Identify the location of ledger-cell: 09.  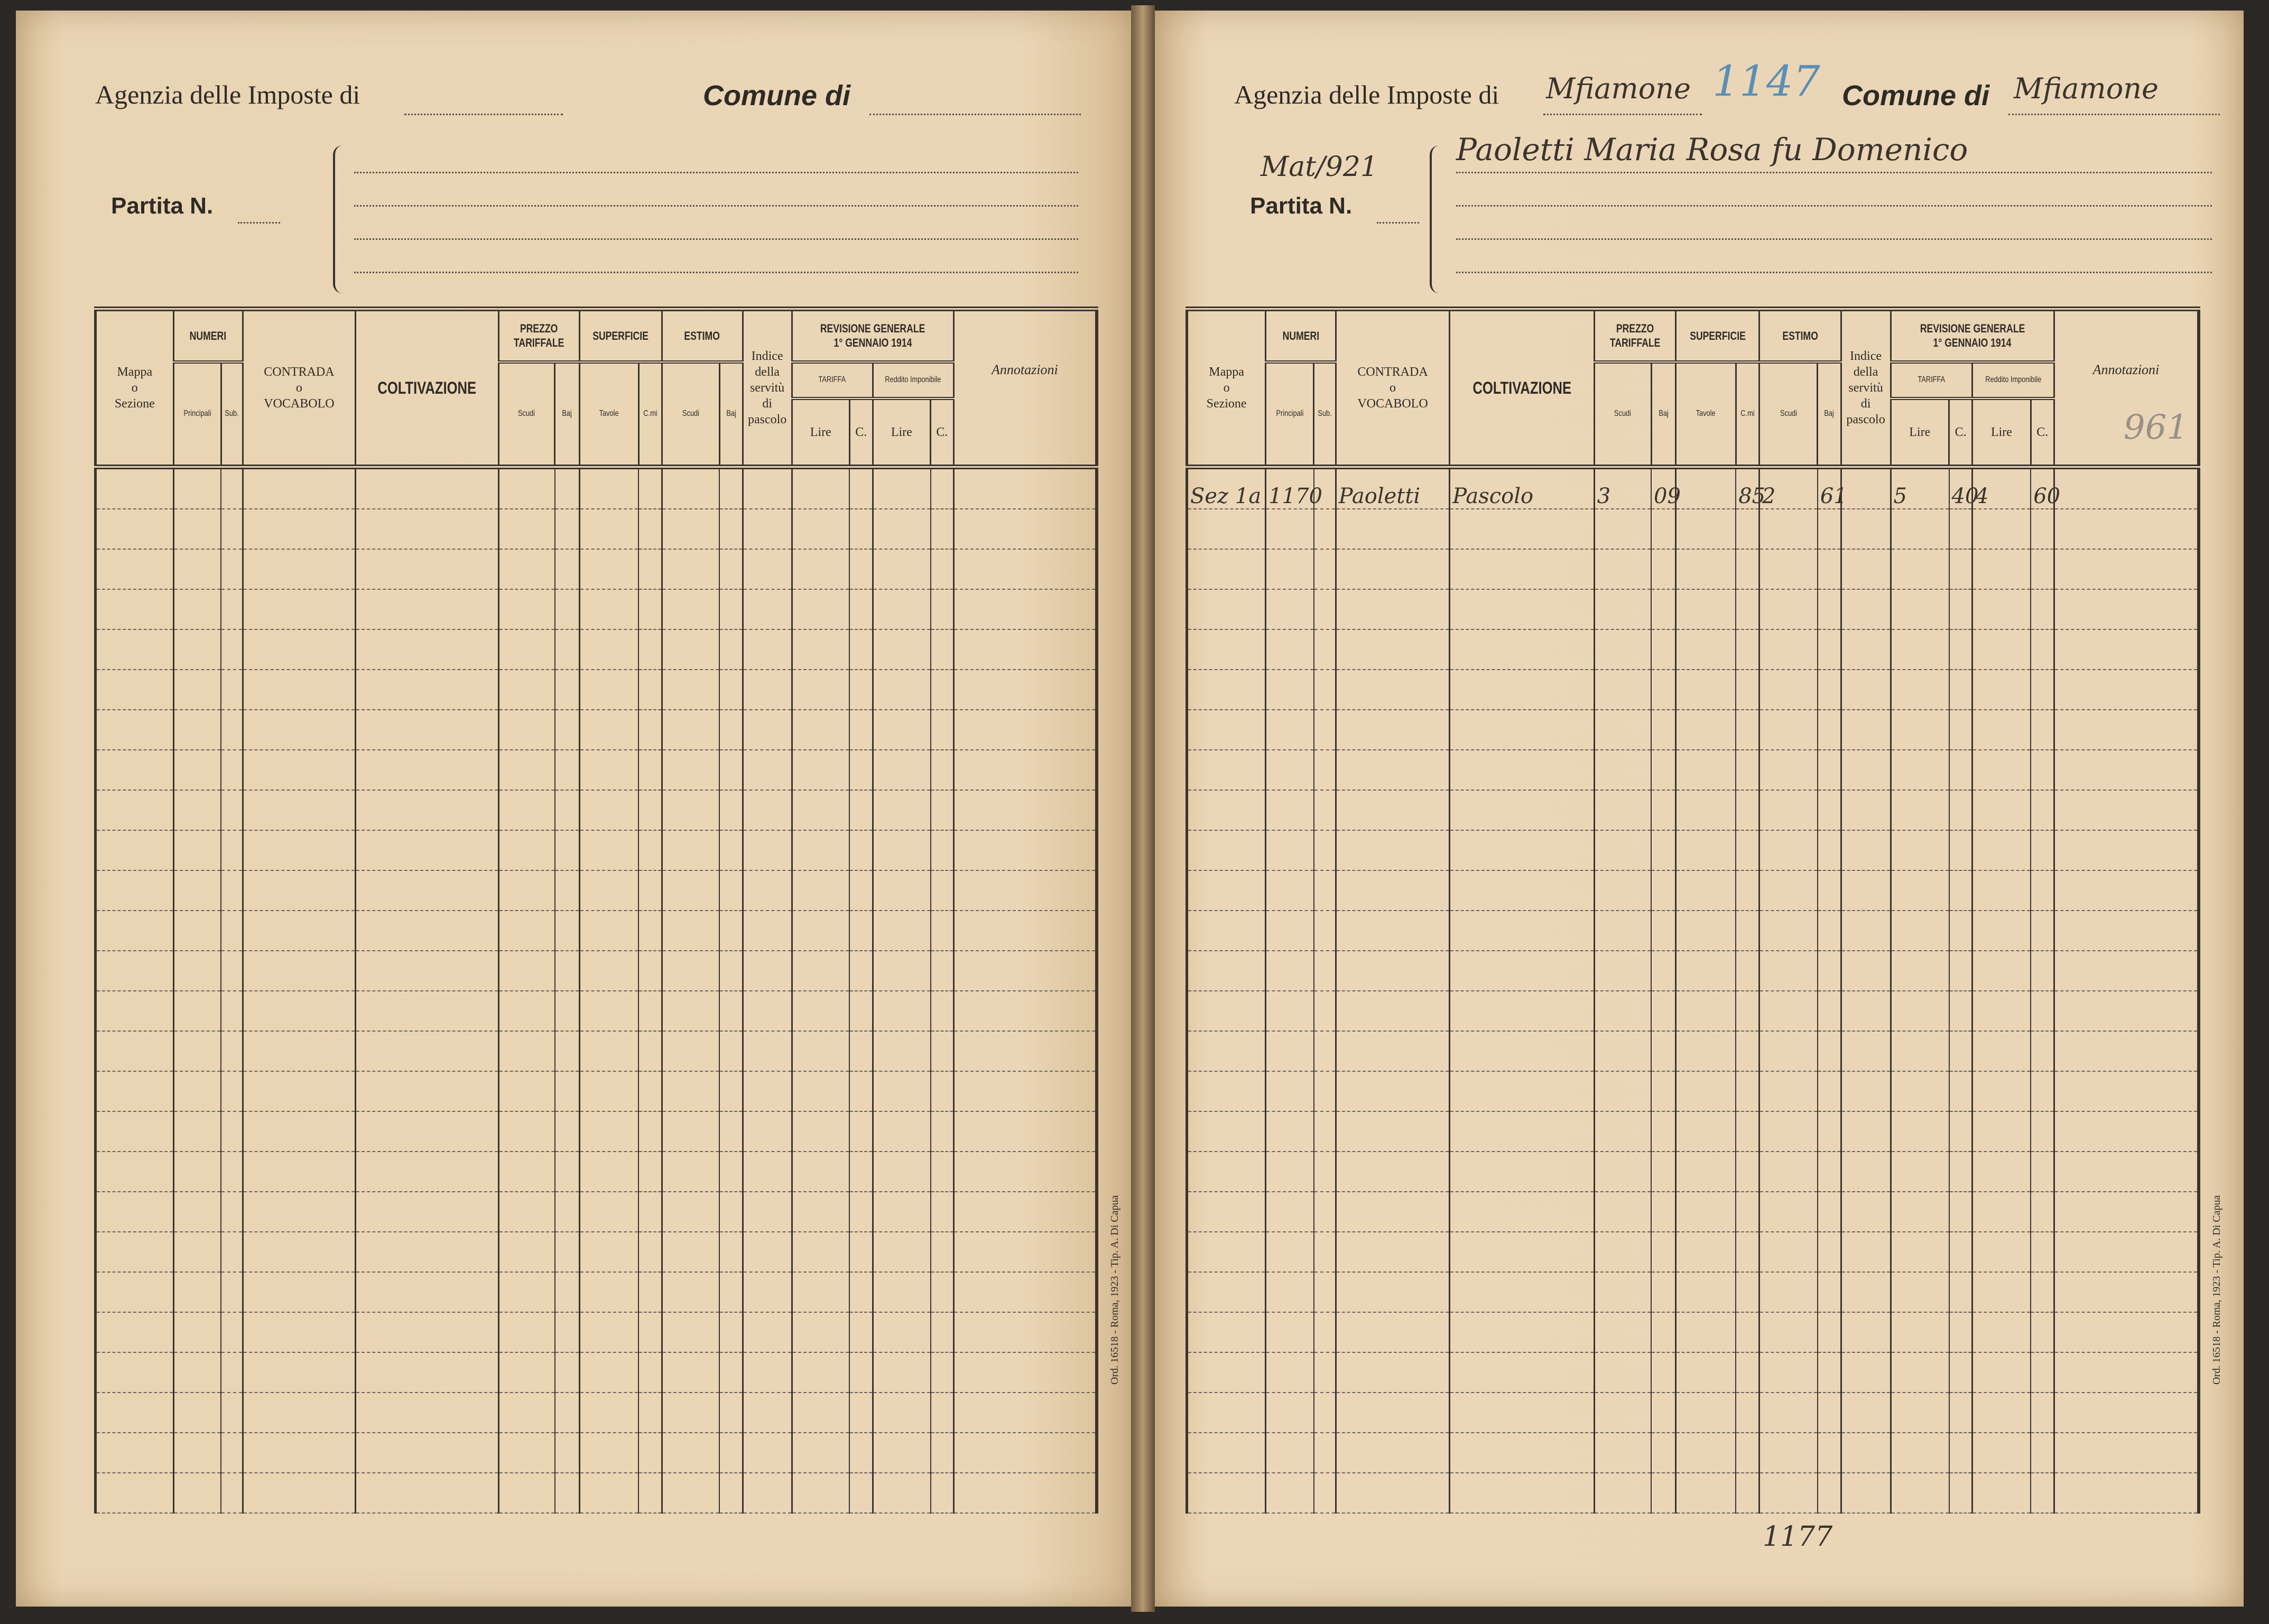
(1666, 488).